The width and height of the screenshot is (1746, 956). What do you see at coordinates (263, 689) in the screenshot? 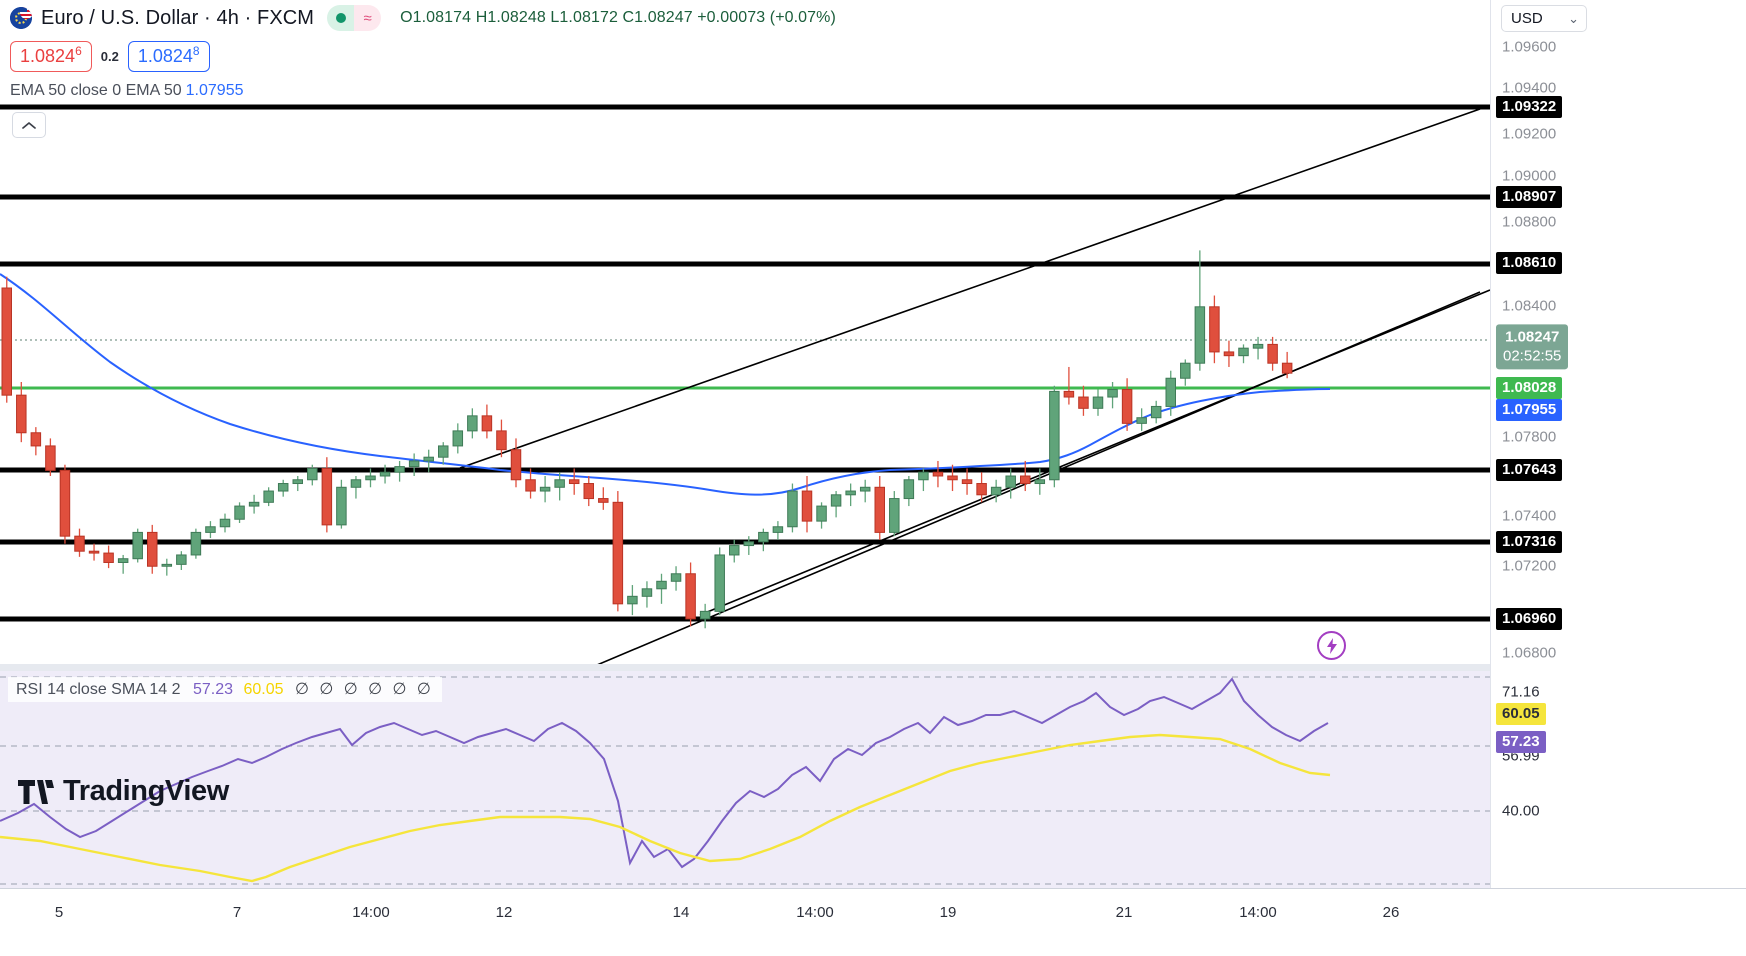
I see `rsi-sma-legend-value: 60.05` at bounding box center [263, 689].